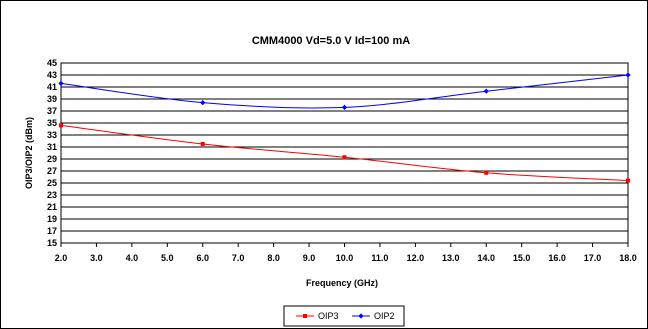 The image size is (648, 329). I want to click on y-tick-label-23: 23, so click(52, 195).